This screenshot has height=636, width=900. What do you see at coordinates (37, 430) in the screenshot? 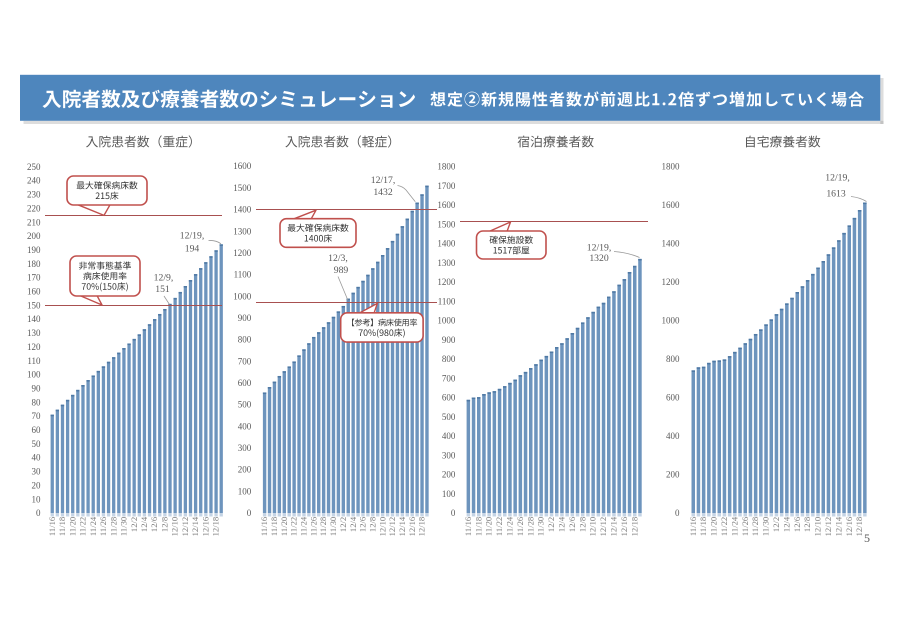
I see `svg-text: 60` at bounding box center [37, 430].